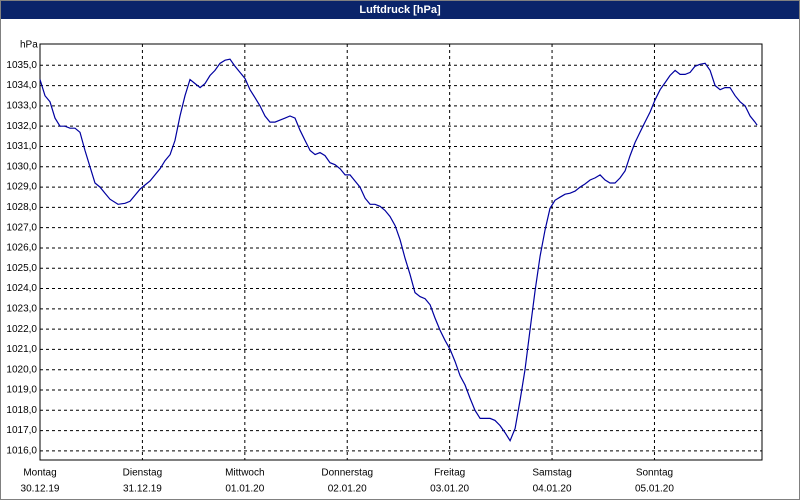 The width and height of the screenshot is (800, 500). Describe the element at coordinates (21, 227) in the screenshot. I see `y-tick-label: 1027,0` at that location.